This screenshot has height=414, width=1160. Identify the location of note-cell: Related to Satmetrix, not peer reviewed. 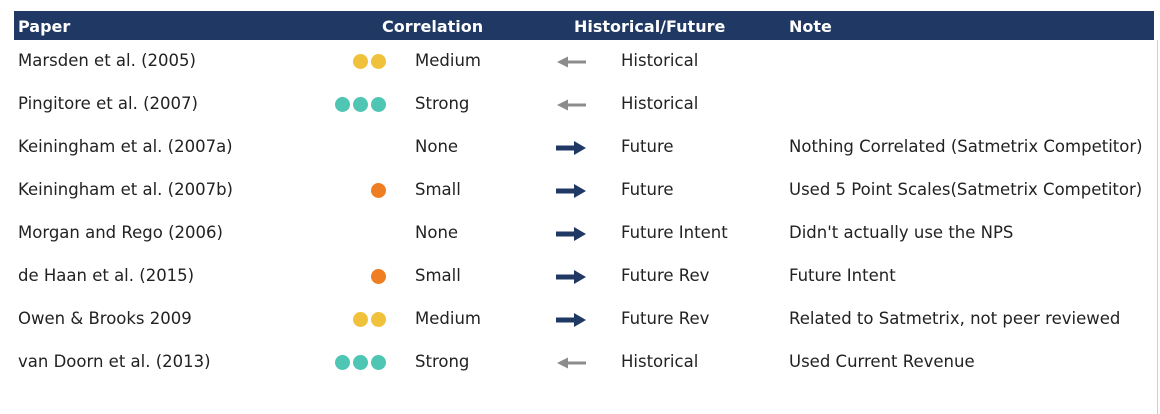
(955, 318).